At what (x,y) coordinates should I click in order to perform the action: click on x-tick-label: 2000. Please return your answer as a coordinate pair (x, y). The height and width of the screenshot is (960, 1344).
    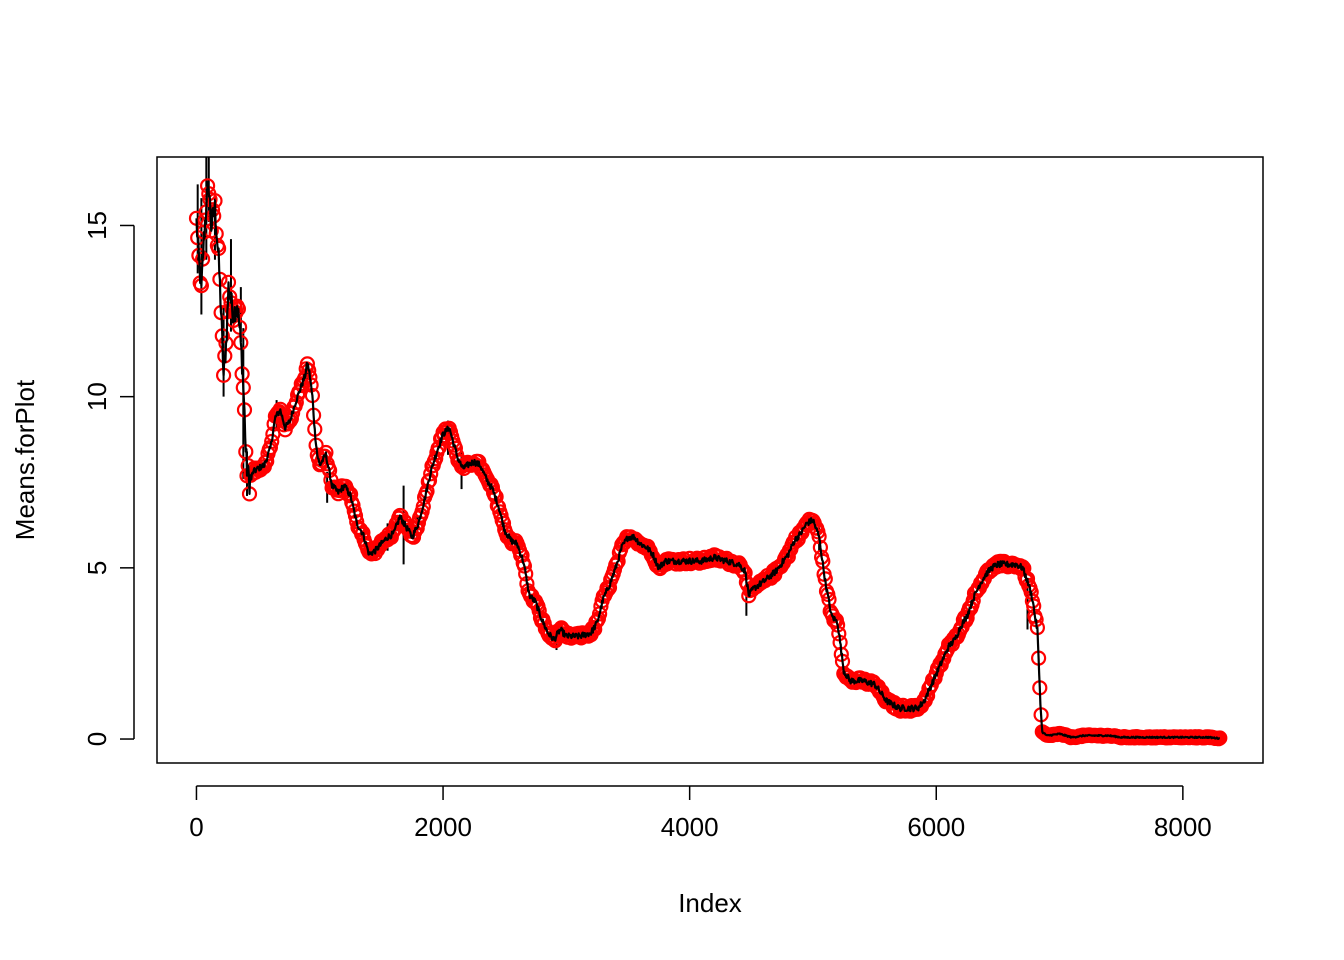
    Looking at the image, I should click on (443, 827).